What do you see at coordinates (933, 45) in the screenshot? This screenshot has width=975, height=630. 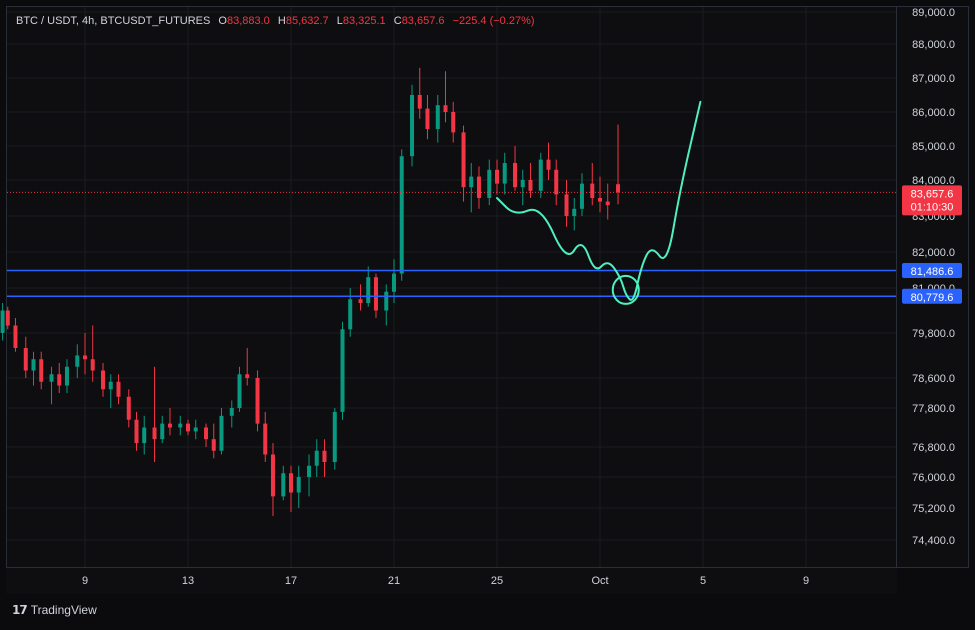 I see `price-axis-label: 88,000.0` at bounding box center [933, 45].